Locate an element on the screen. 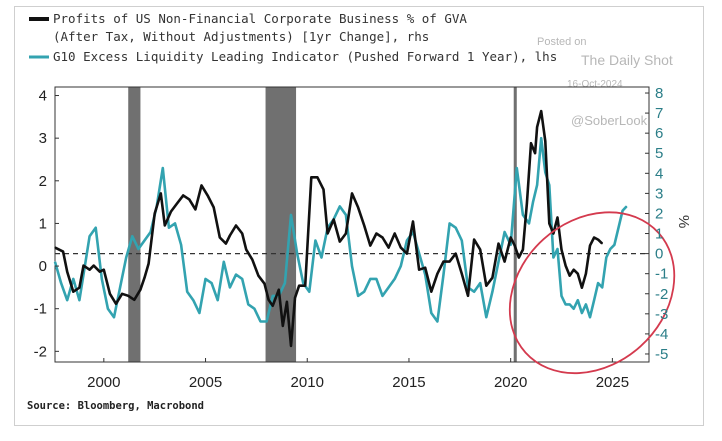 The width and height of the screenshot is (722, 441). watermark-posted-on: Posted on is located at coordinates (562, 42).